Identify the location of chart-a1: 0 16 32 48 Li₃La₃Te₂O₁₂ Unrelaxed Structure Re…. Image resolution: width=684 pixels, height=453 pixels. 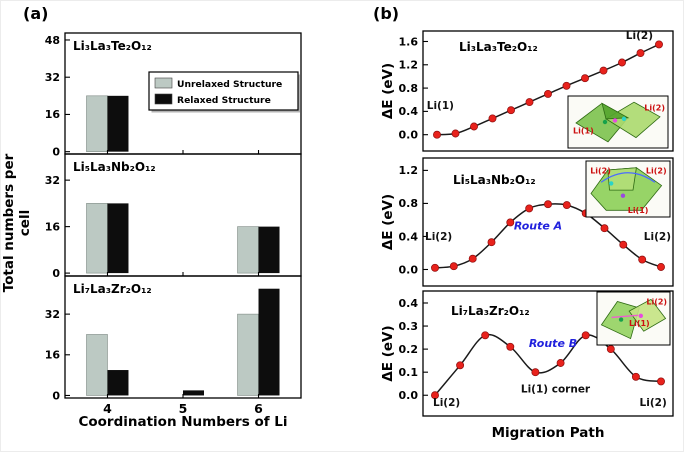
(173, 95).